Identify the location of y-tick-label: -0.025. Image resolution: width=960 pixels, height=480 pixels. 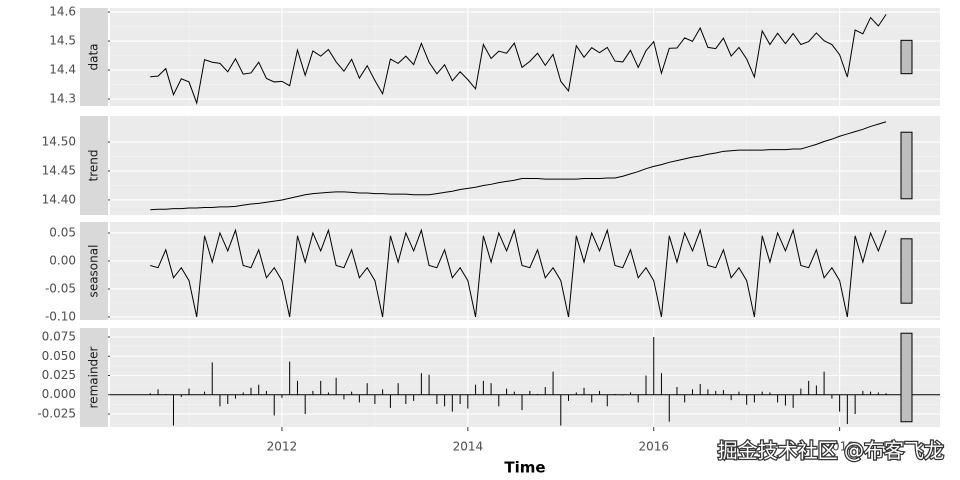
(56, 413).